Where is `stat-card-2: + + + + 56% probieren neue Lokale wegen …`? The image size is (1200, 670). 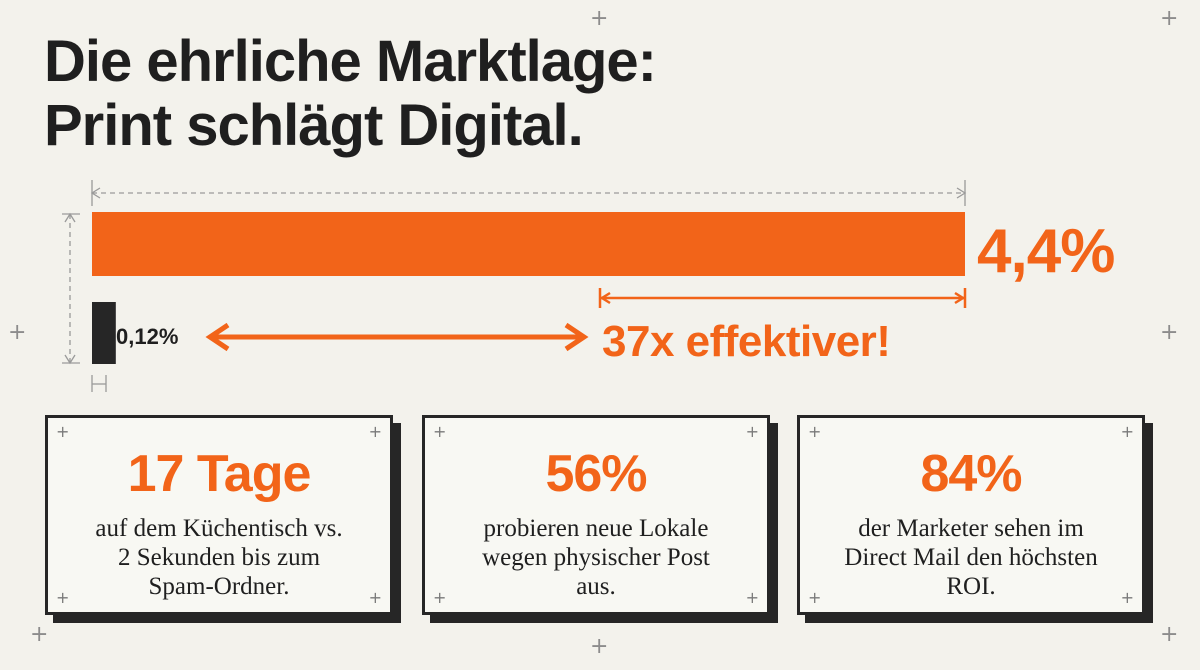
stat-card-2: + + + + 56% probieren neue Lokale wegen … is located at coordinates (596, 515).